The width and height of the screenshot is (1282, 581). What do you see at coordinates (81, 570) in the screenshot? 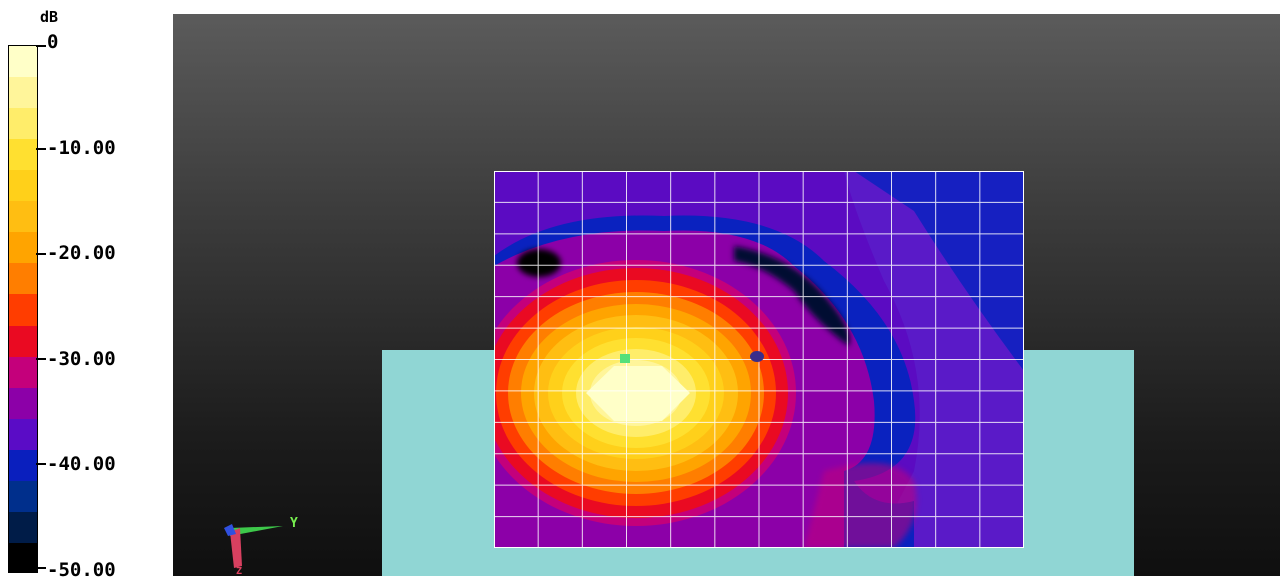
I see `legend-tick-minus-50: -50.00` at bounding box center [81, 570].